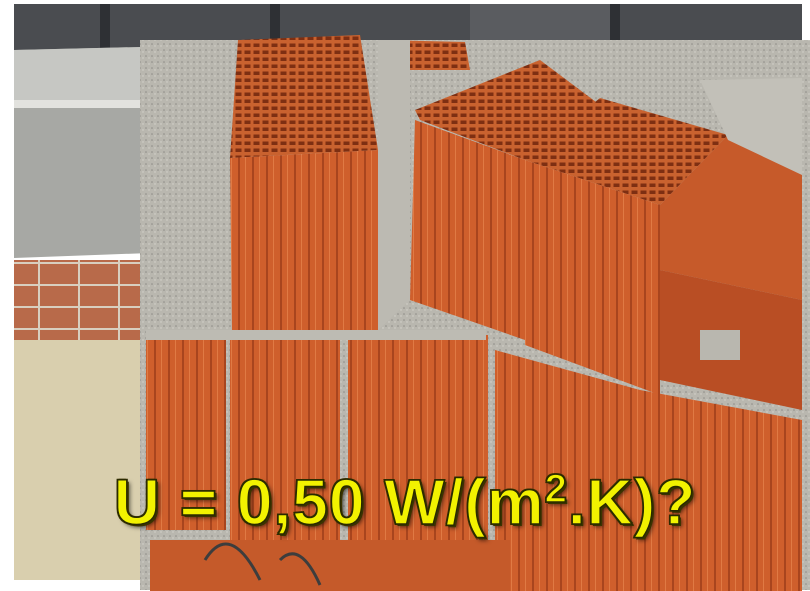 The image size is (810, 591). What do you see at coordinates (304, 242) in the screenshot?
I see `brick-top-tall-face` at bounding box center [304, 242].